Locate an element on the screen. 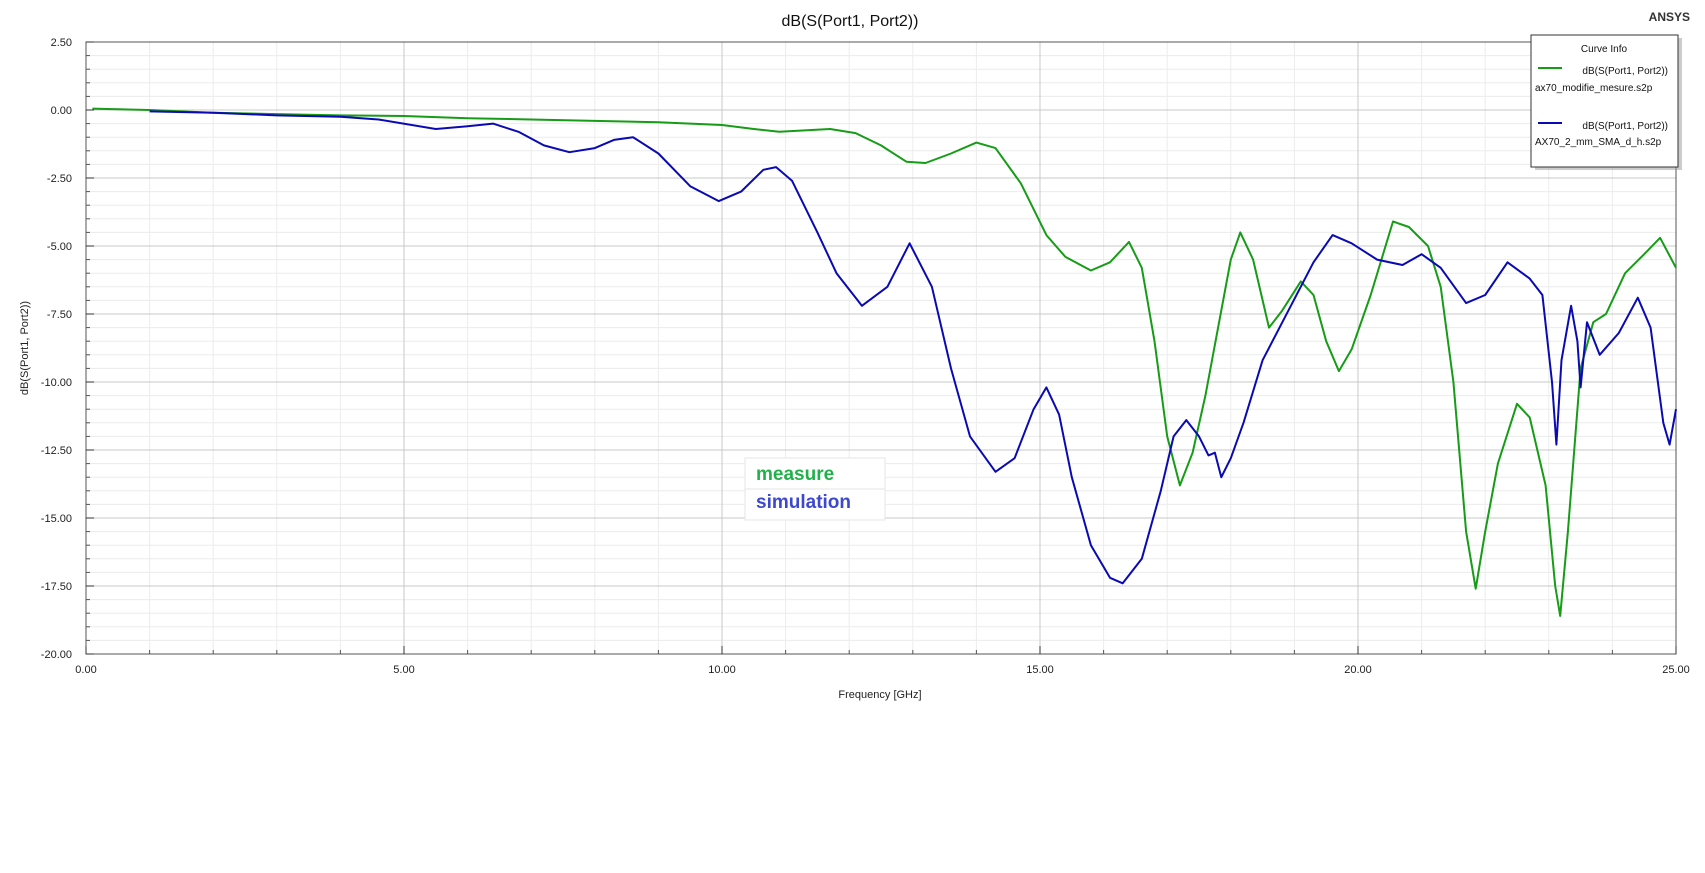  annotation-measure: measure is located at coordinates (795, 474).